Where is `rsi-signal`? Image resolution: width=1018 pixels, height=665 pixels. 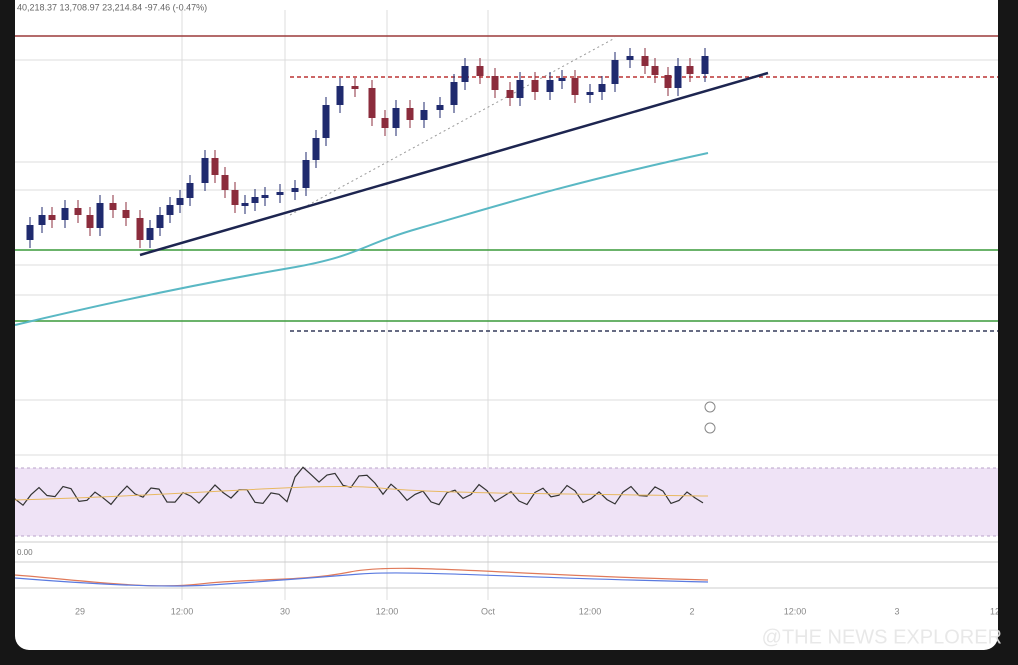 rsi-signal is located at coordinates (362, 493).